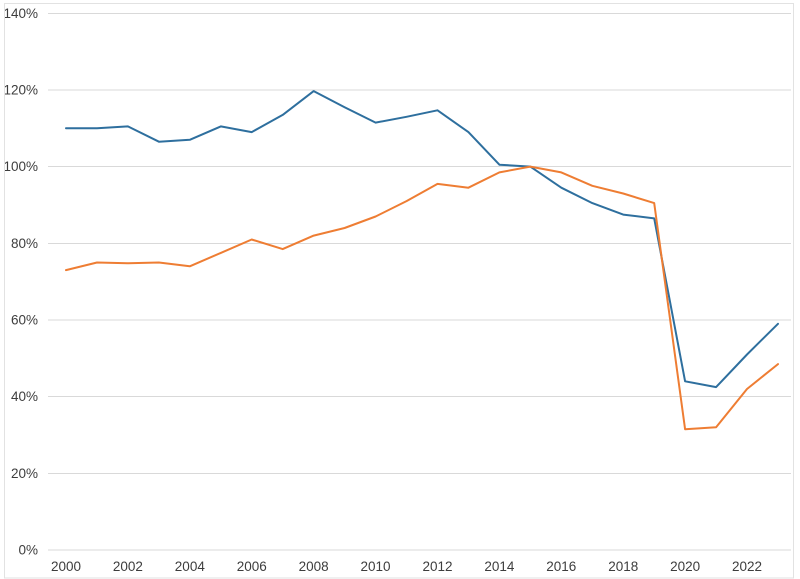 This screenshot has height=579, width=800. Describe the element at coordinates (747, 566) in the screenshot. I see `x-tick-label: 2022` at that location.